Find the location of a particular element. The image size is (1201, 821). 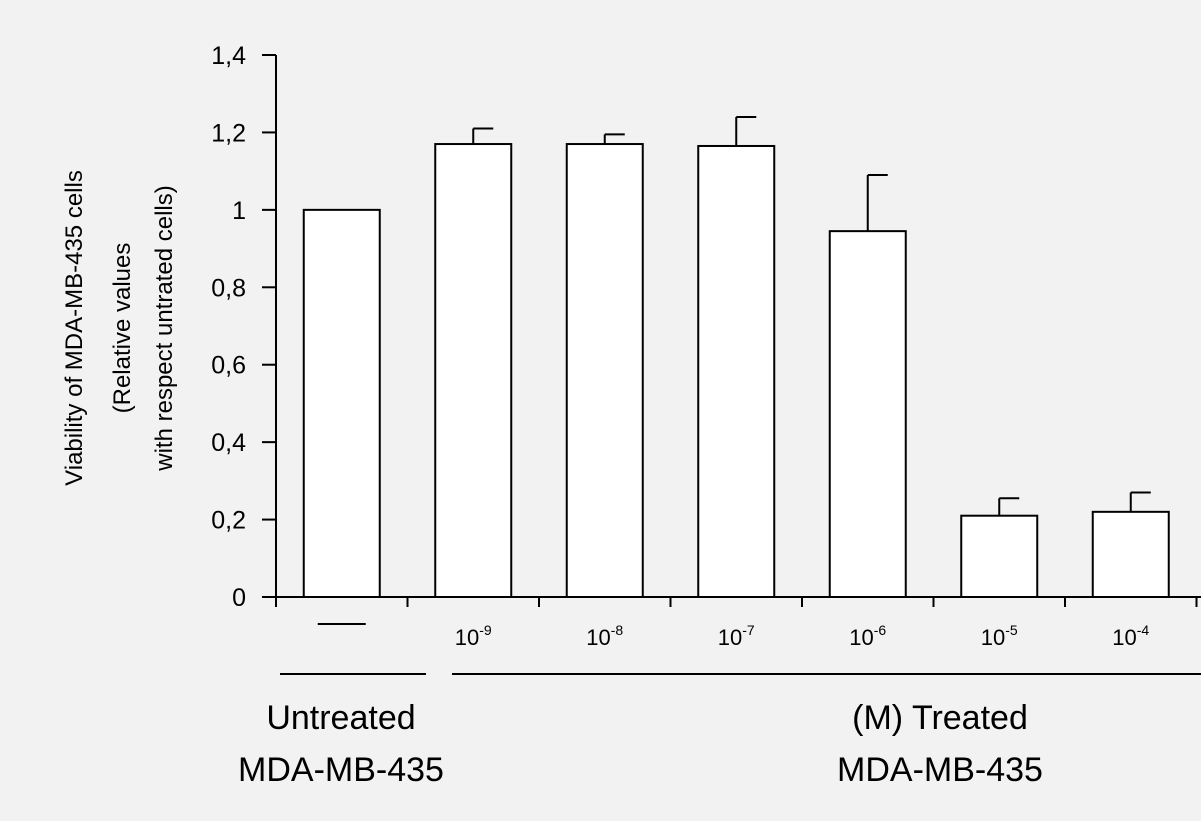

y-tick-label: 0,4 is located at coordinates (228, 443).